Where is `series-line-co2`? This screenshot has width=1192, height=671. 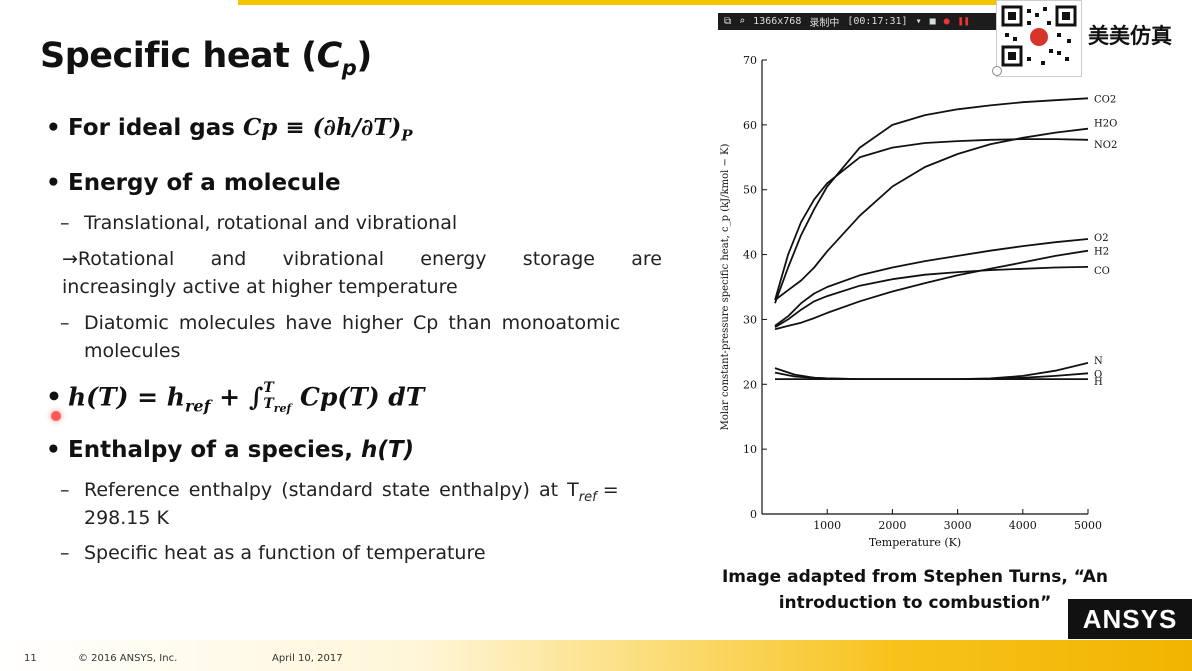
series-line-co2 is located at coordinates (931, 200).